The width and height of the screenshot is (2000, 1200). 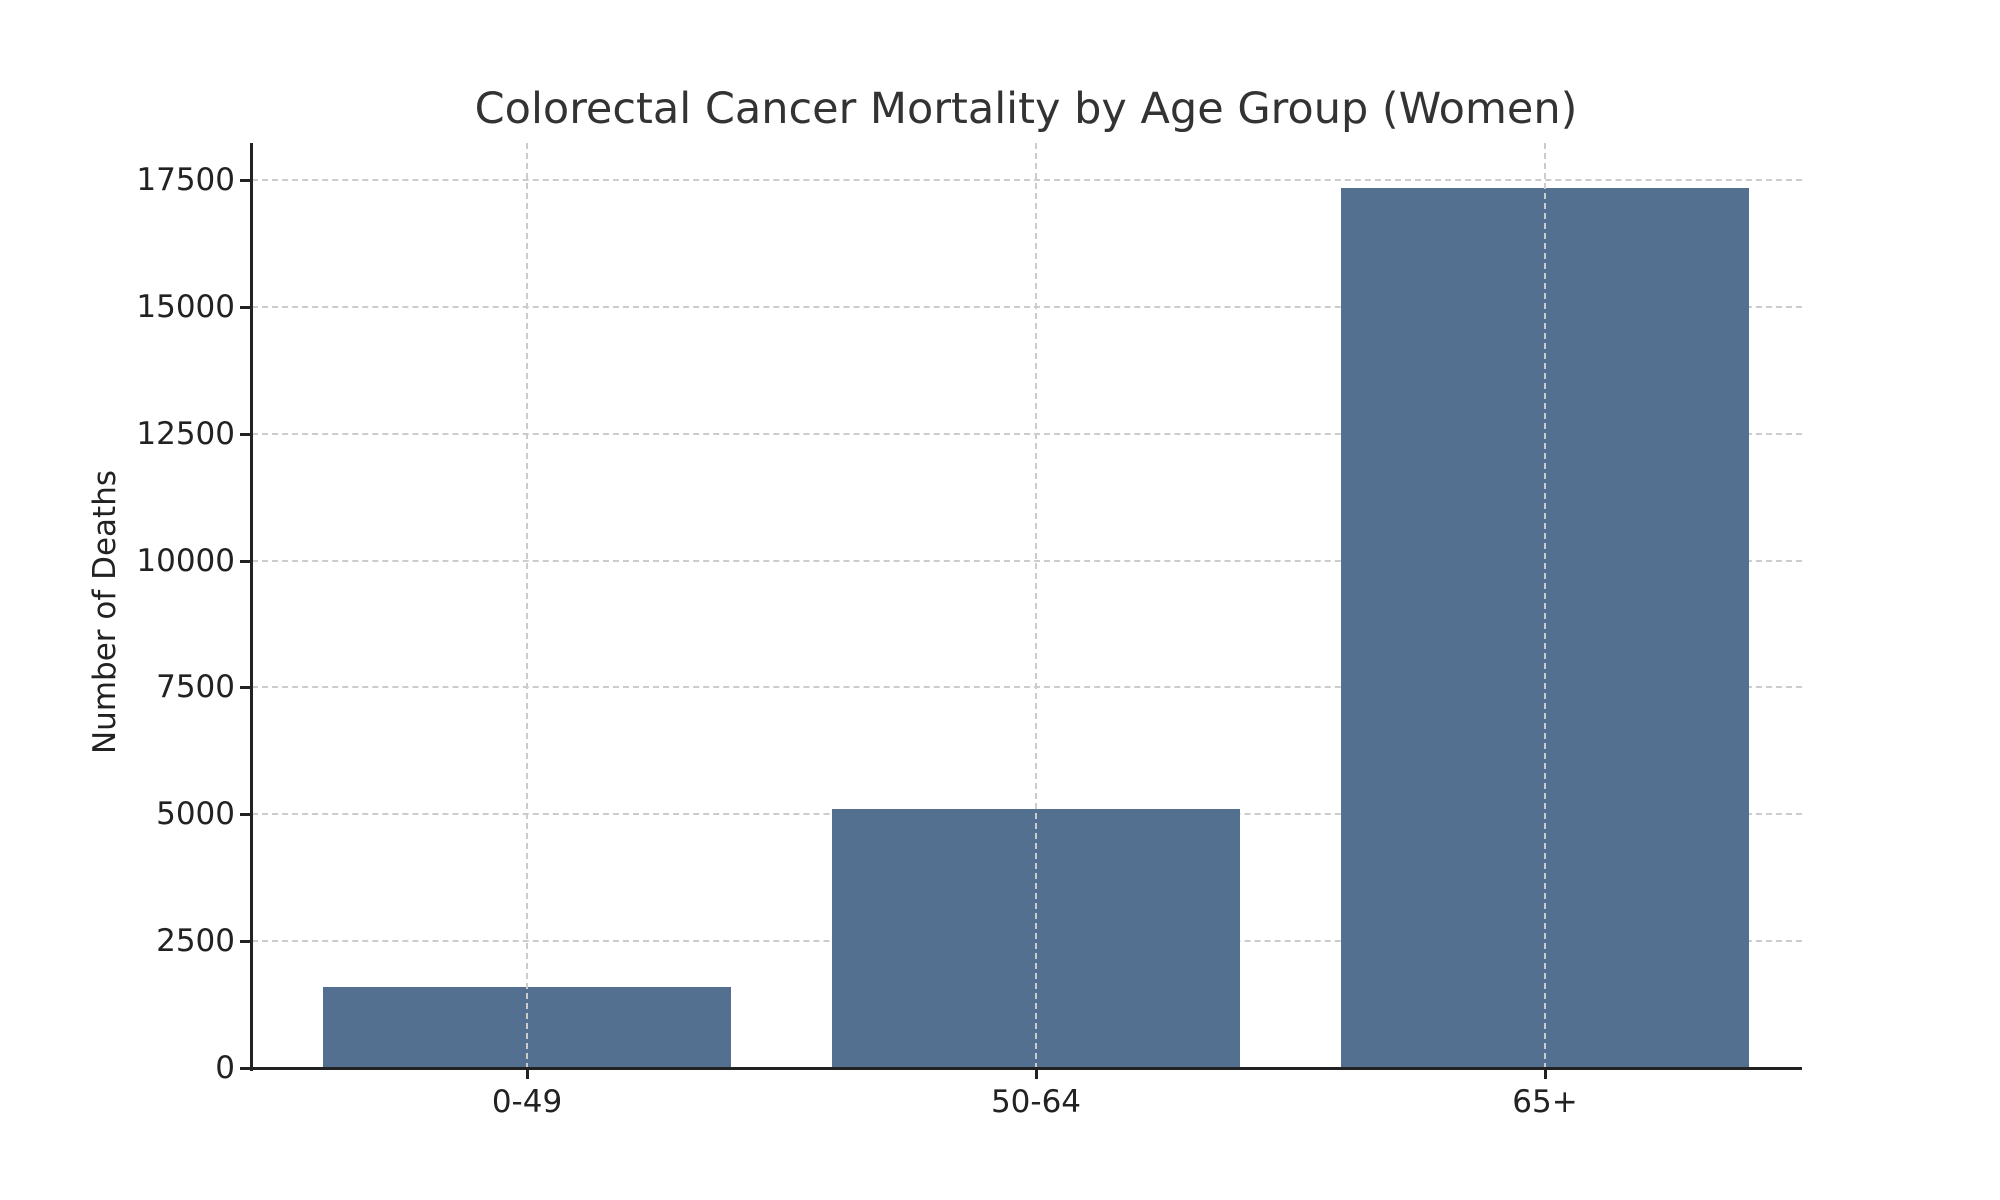 I want to click on x-tick-label: 50-64, so click(x=1036, y=1102).